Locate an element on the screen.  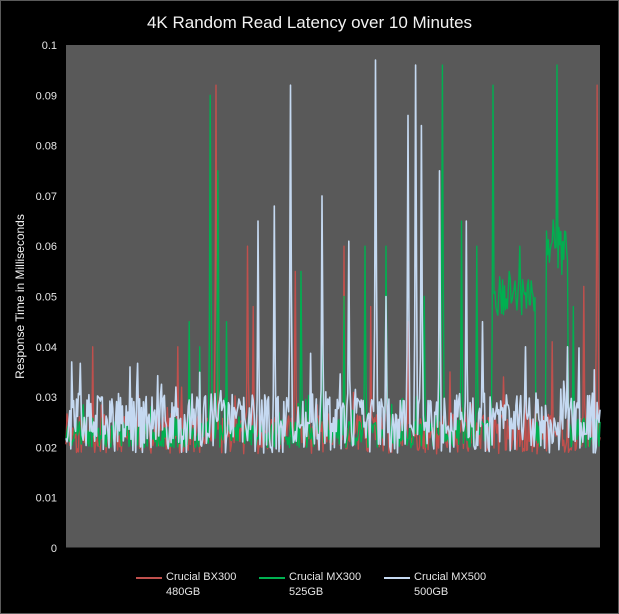
y-tick-label: 0.03 is located at coordinates (46, 398).